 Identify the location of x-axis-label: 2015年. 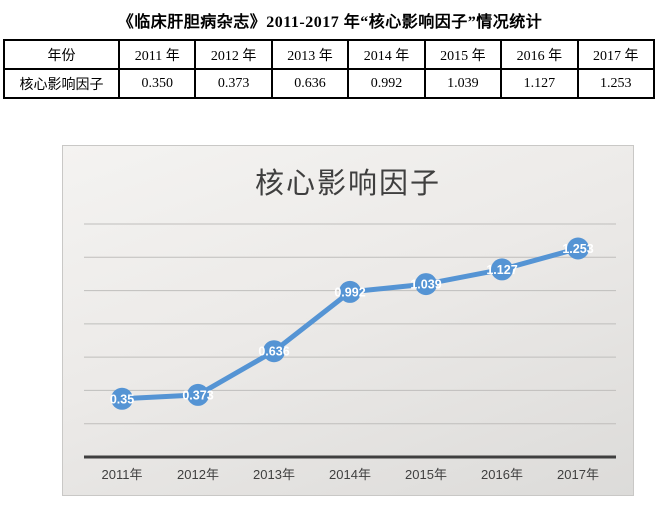
(426, 474).